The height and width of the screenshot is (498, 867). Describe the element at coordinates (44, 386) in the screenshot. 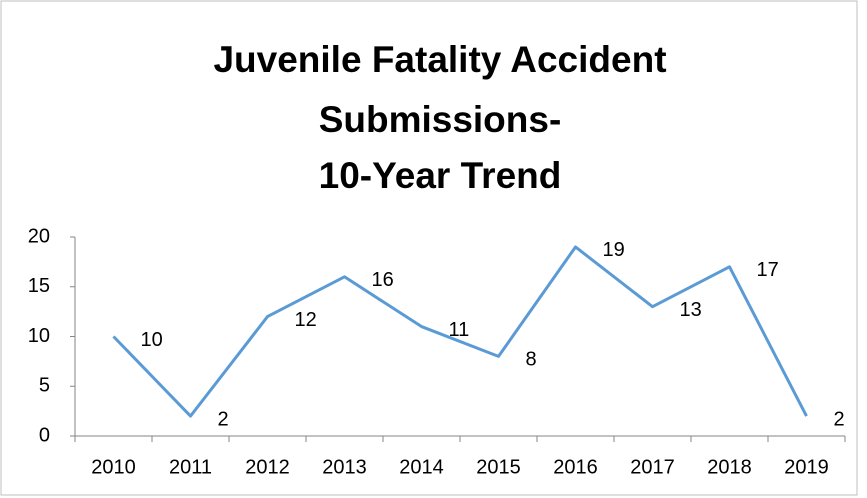

I see `y-tick-label: 5` at that location.